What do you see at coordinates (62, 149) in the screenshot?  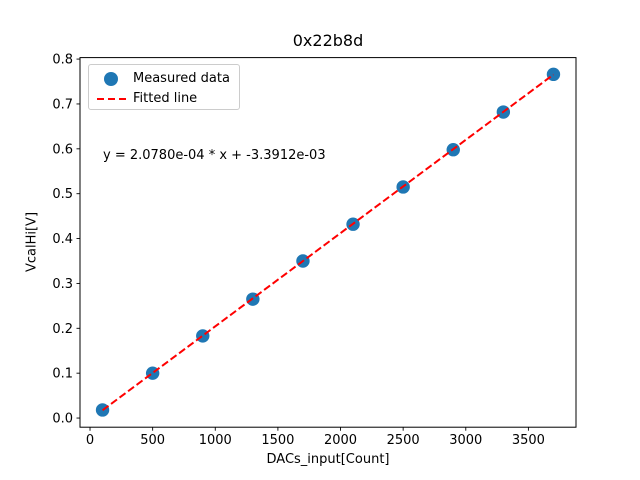 I see `y-tick-label: 0.6` at bounding box center [62, 149].